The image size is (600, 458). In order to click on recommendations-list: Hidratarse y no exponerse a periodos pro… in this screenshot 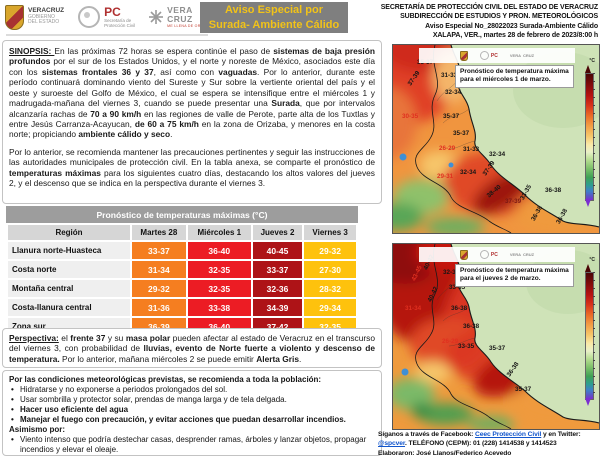, I will do `click(192, 405)`.